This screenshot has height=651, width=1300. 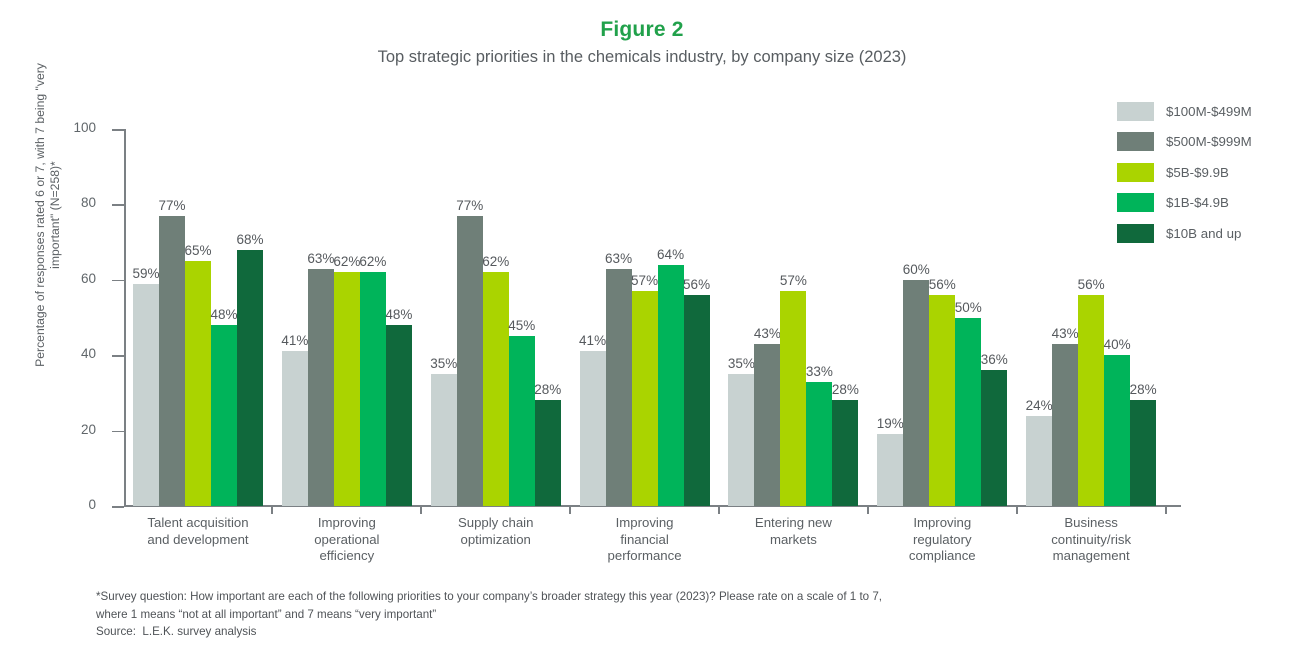 I want to click on x-axis-category-line: continuity/risk, so click(x=1091, y=539).